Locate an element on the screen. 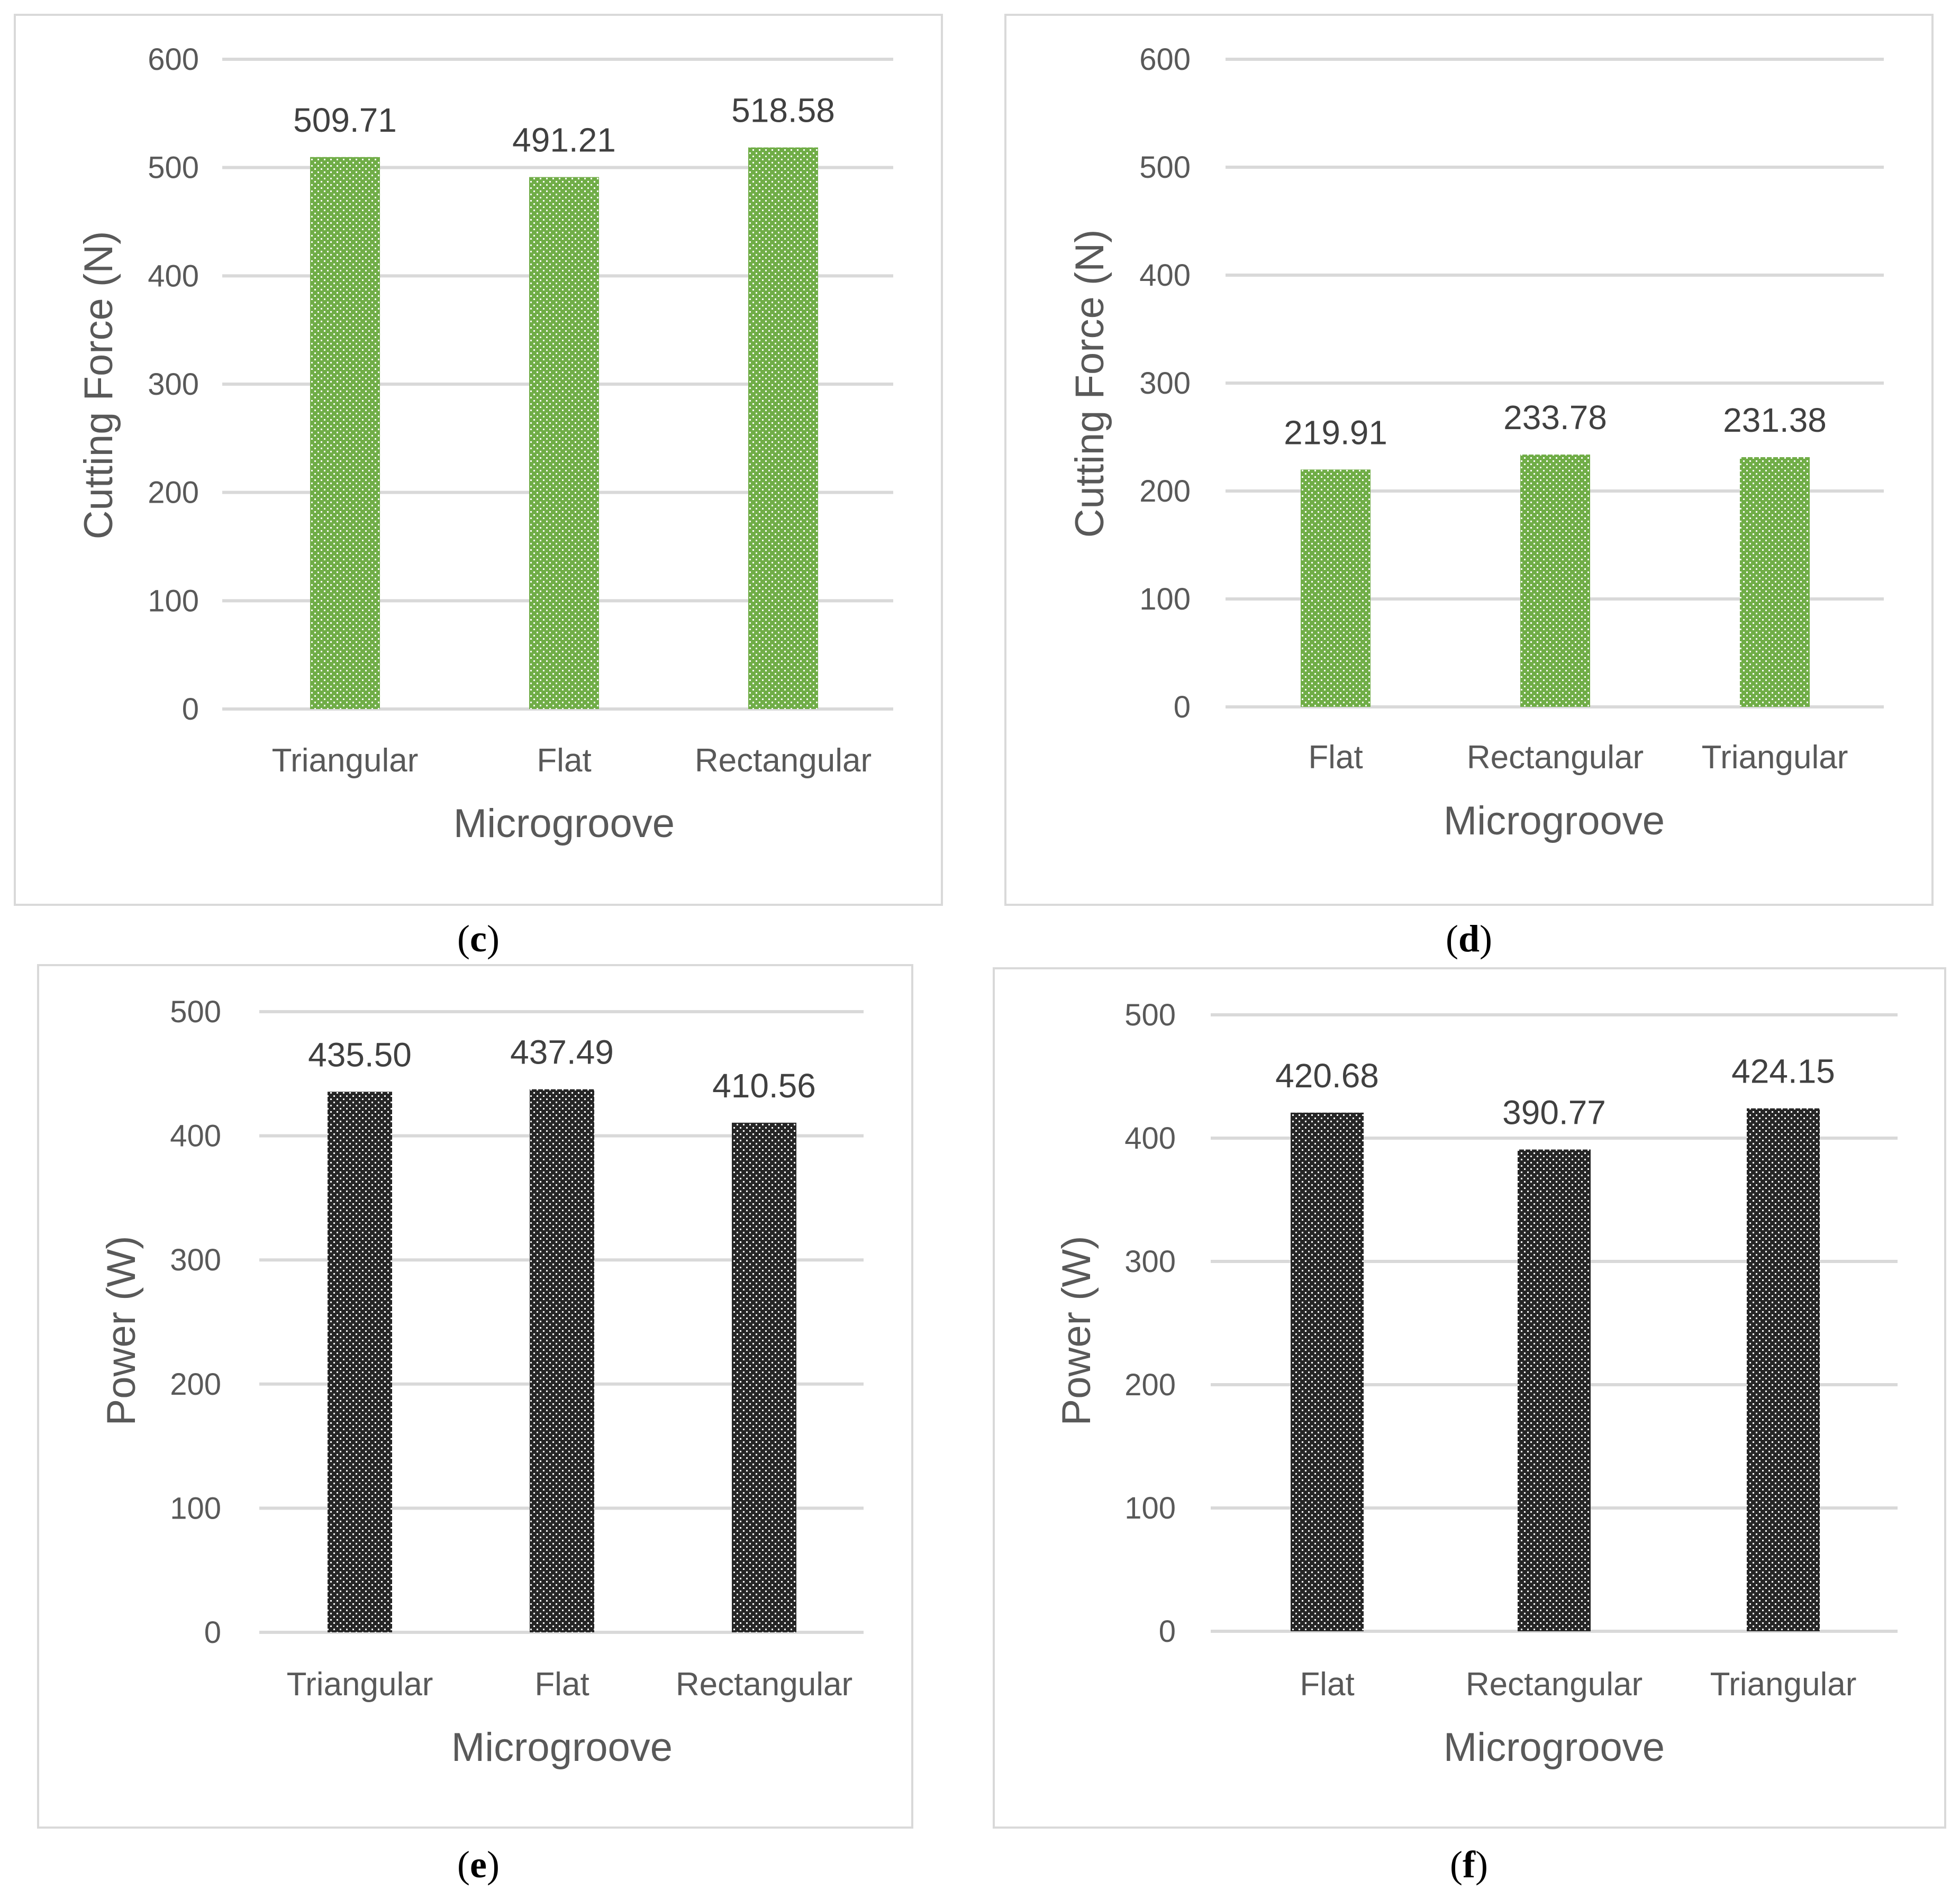 This screenshot has height=1899, width=1960. panel-caption-letter: e is located at coordinates (478, 1864).